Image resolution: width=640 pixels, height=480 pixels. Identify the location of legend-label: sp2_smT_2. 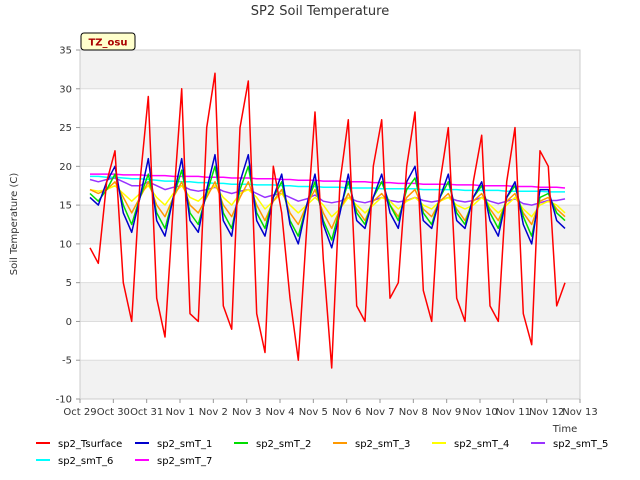
(283, 444).